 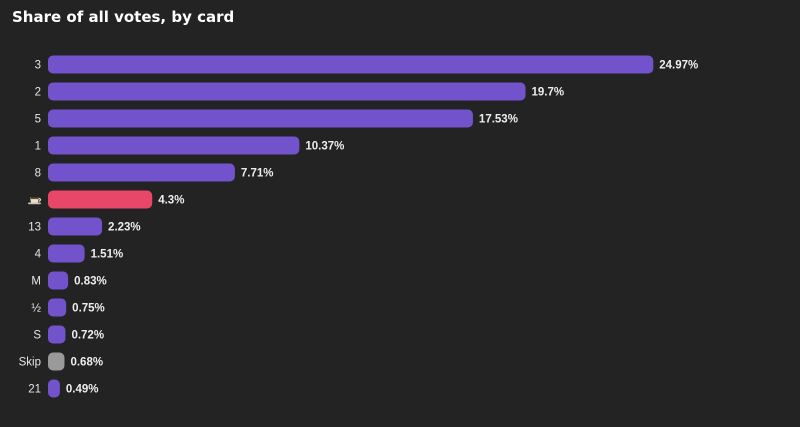 I want to click on category-label: 13, so click(x=34, y=228).